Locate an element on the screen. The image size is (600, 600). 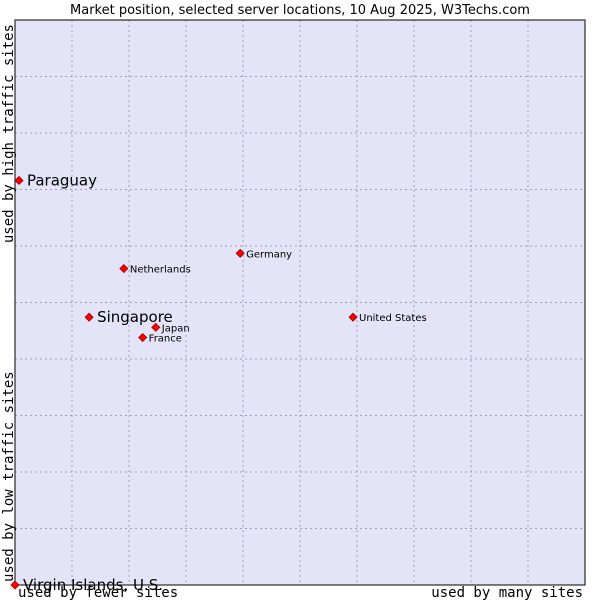
point-marker-united-states is located at coordinates (353, 317).